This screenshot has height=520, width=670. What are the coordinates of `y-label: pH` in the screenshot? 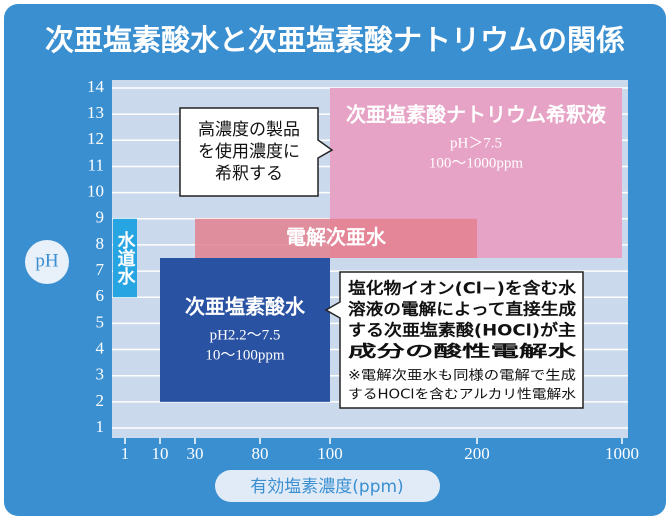 It's located at (47, 260).